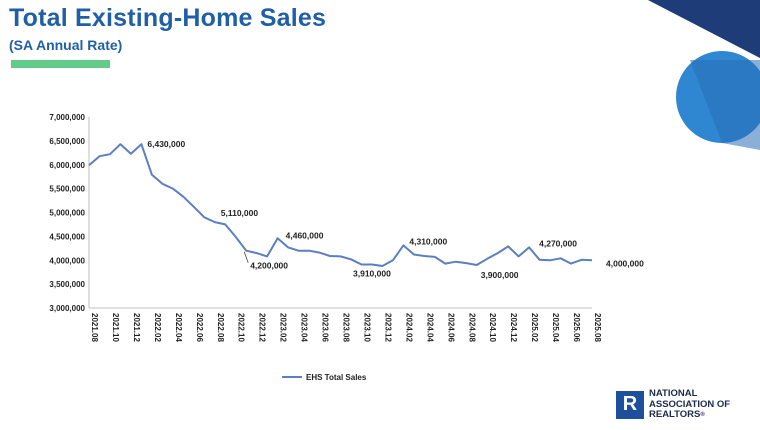  What do you see at coordinates (630, 404) in the screenshot?
I see `realtor-r-icon: R` at bounding box center [630, 404].